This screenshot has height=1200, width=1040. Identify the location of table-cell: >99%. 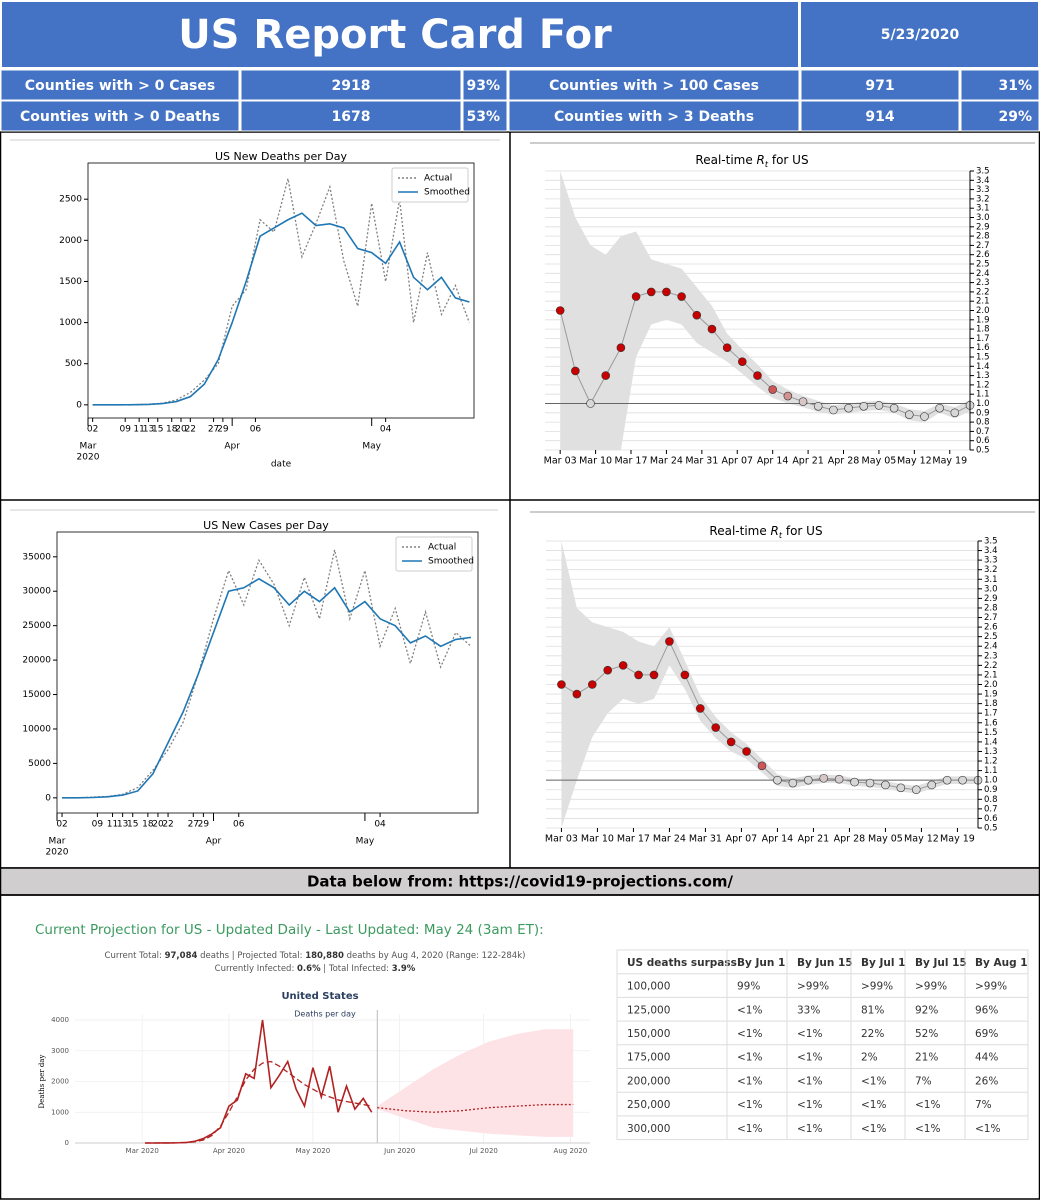
(877, 987).